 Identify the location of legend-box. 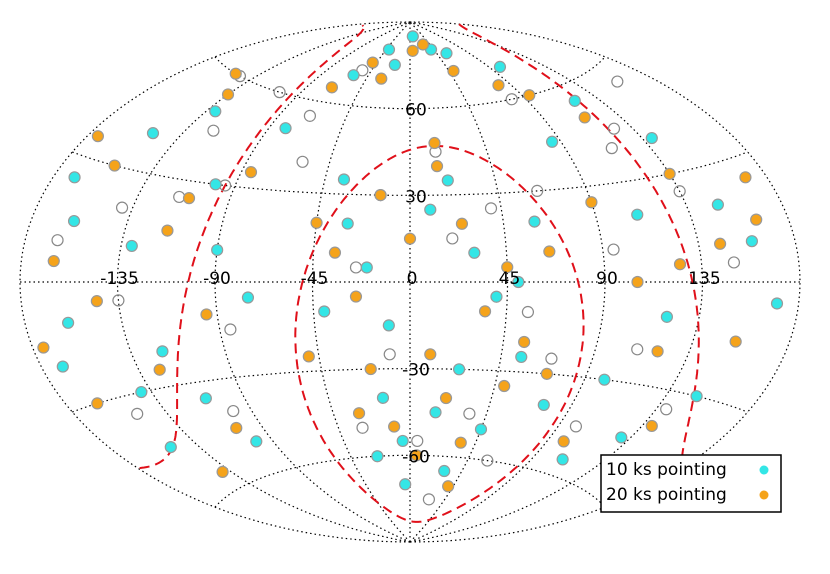
(691, 483).